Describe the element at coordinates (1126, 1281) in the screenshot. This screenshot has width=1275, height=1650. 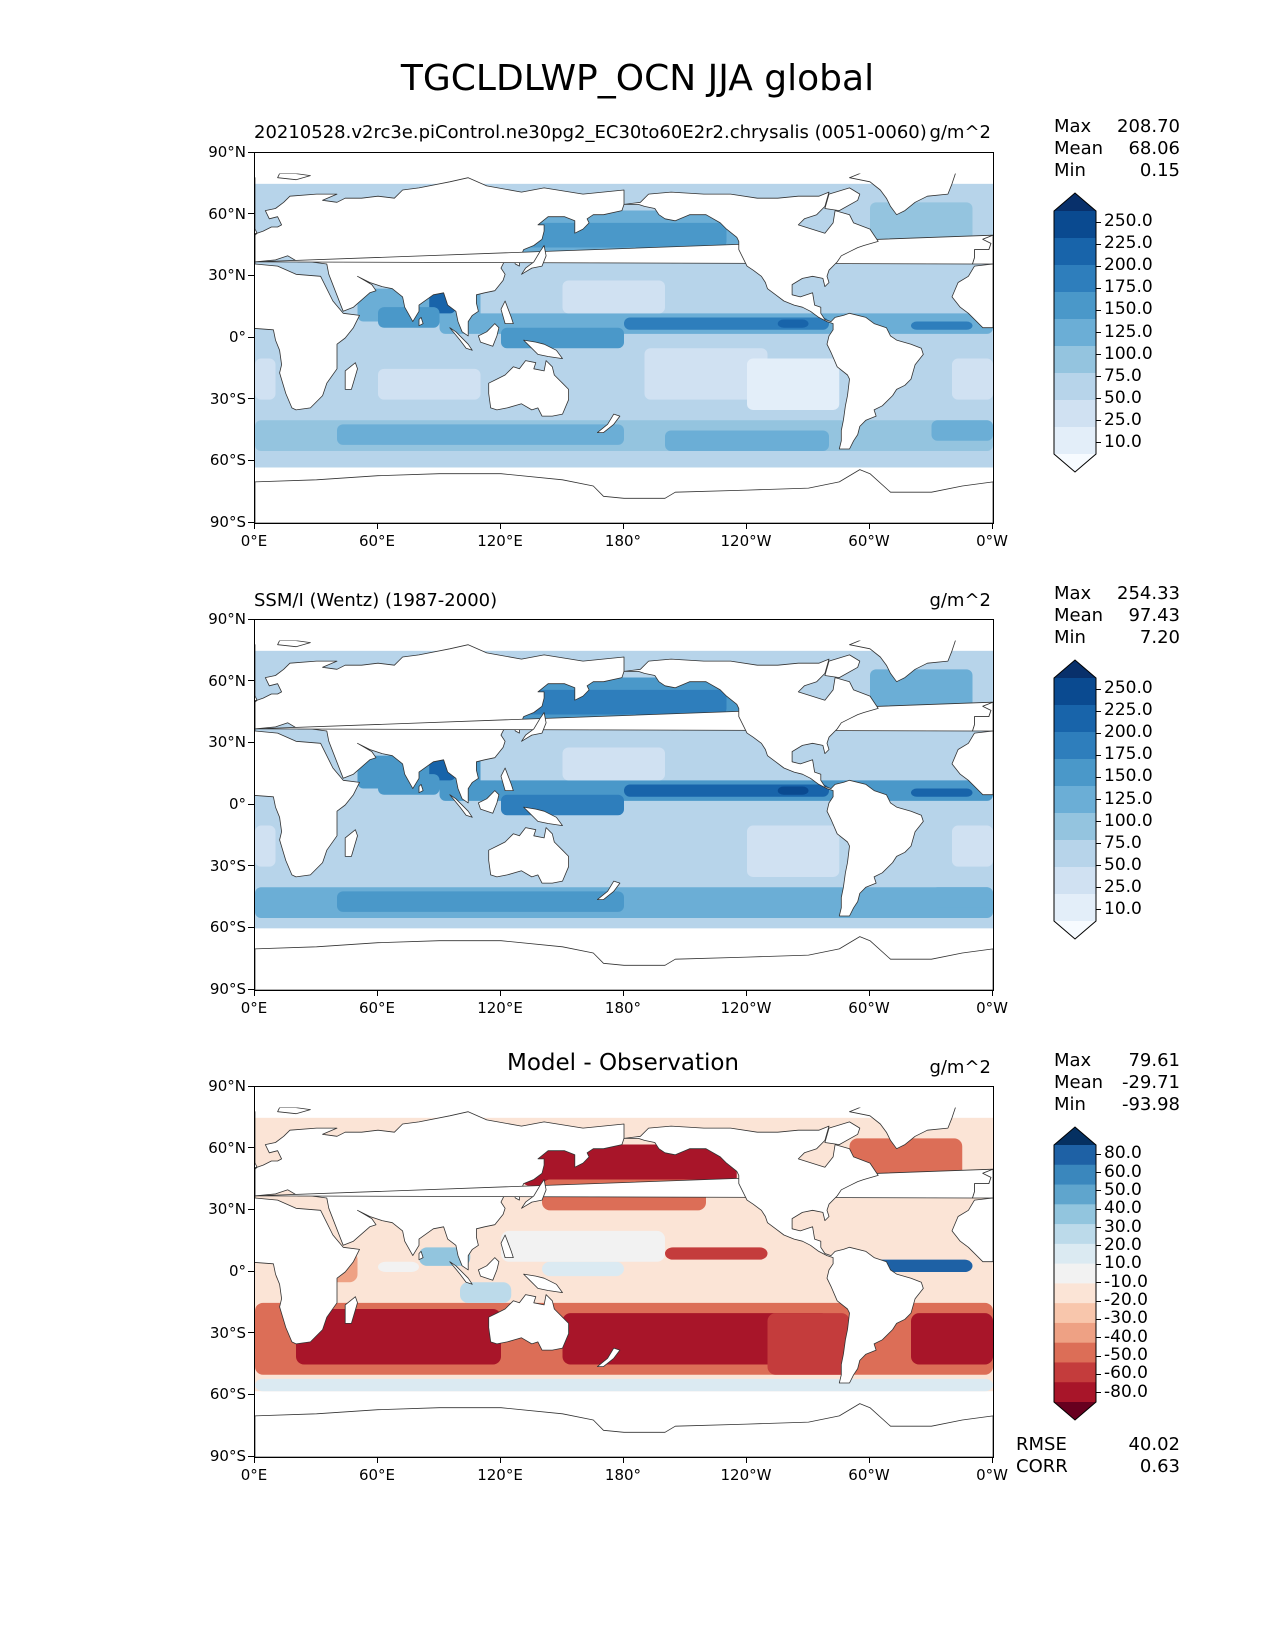
I see `colorbar-label: -10.0` at that location.